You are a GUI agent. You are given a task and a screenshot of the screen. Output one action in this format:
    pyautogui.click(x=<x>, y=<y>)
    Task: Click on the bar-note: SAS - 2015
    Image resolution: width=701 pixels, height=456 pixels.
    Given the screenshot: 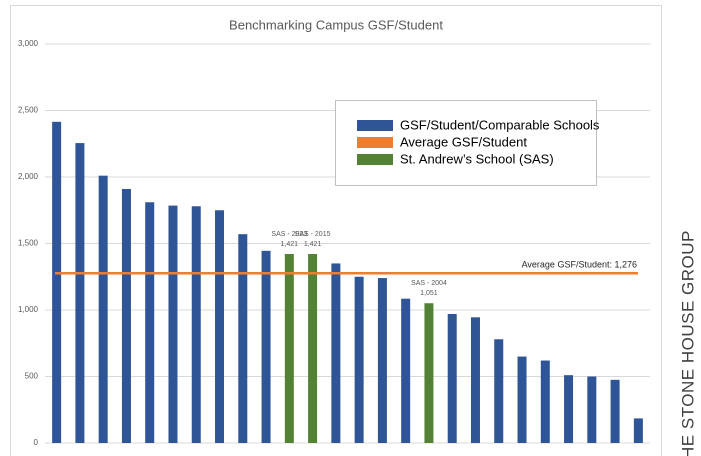 What is the action you would take?
    pyautogui.click(x=313, y=234)
    